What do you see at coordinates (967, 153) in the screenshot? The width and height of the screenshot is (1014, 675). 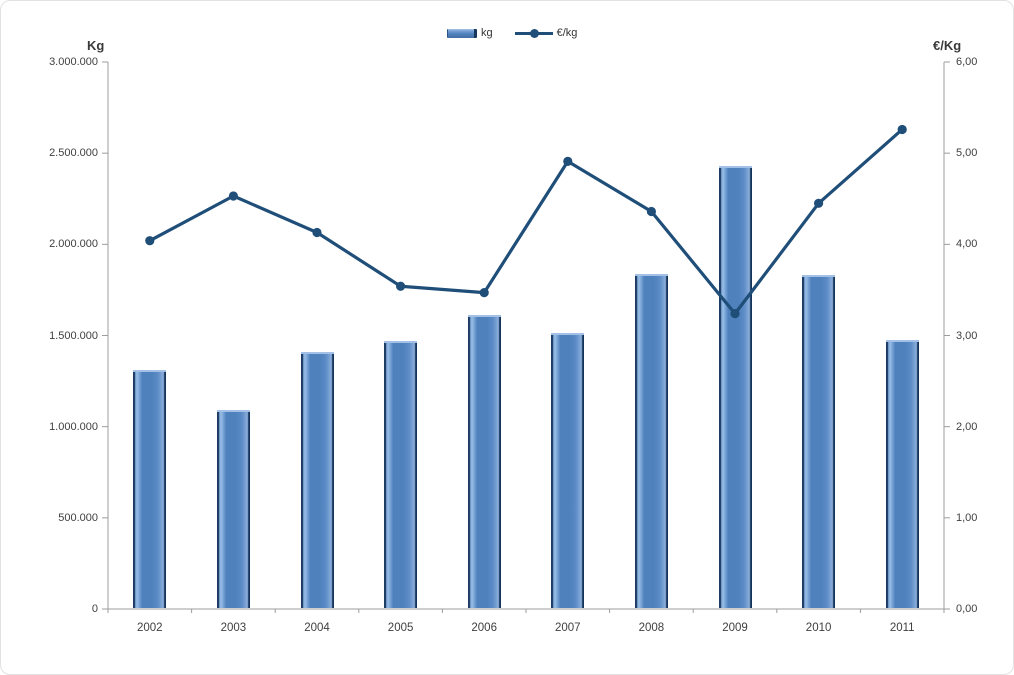 I see `y-axis-right-label: 5,00` at bounding box center [967, 153].